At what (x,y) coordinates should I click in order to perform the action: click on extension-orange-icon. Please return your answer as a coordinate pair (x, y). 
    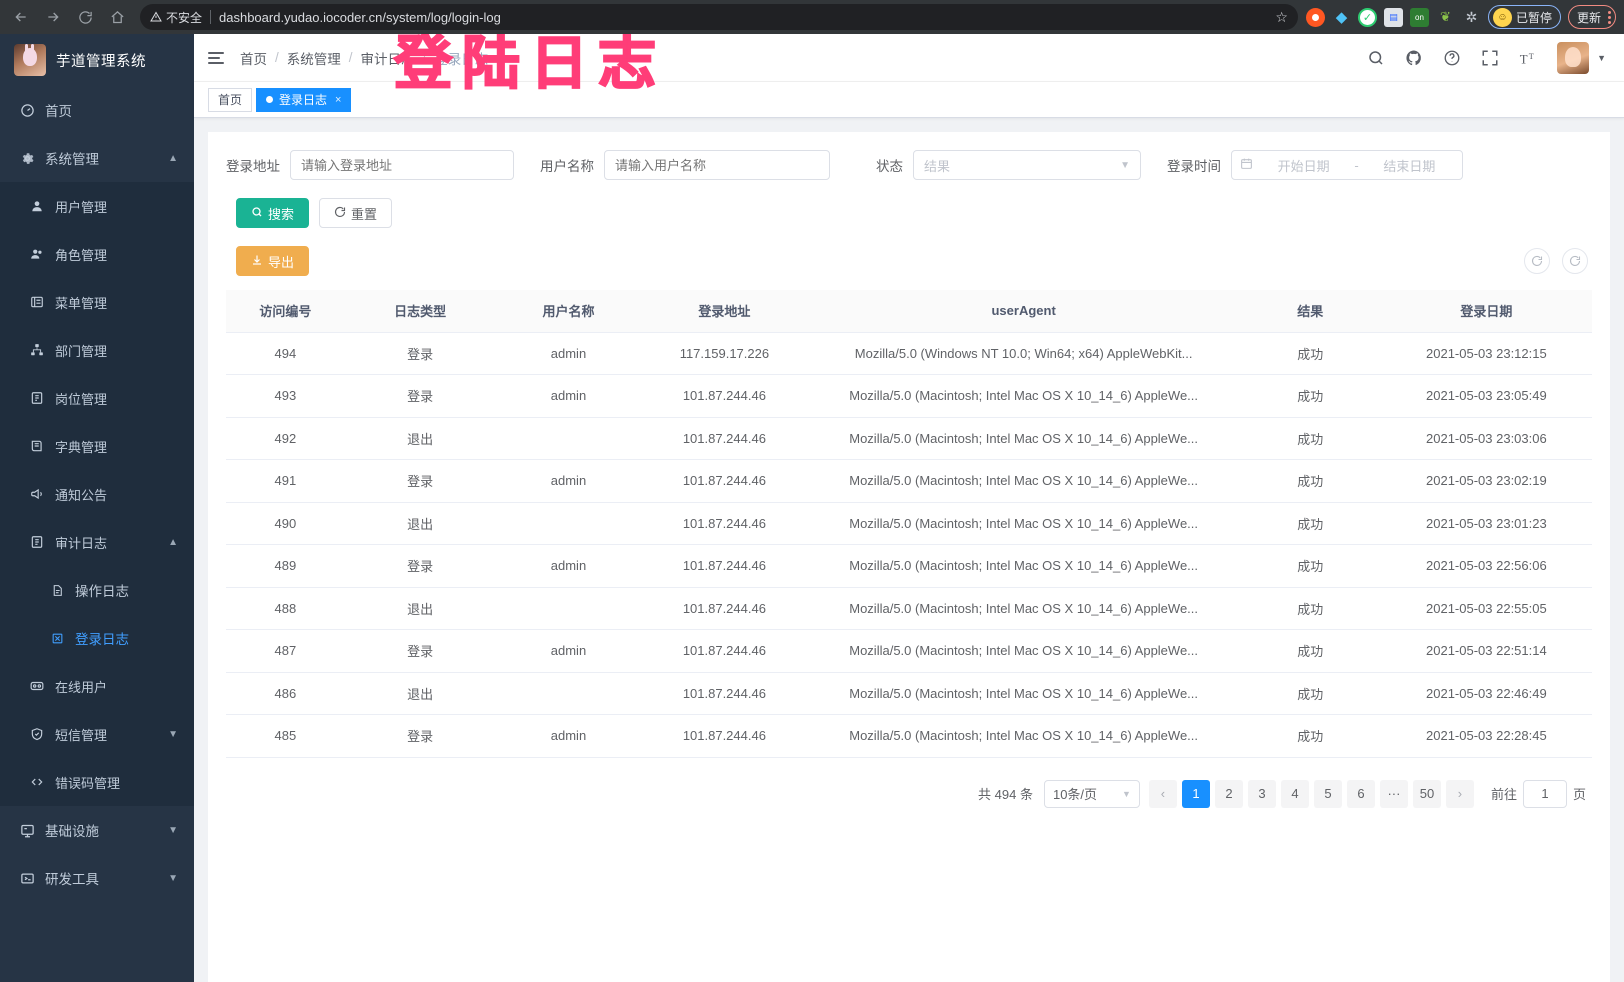
    Looking at the image, I should click on (1315, 17).